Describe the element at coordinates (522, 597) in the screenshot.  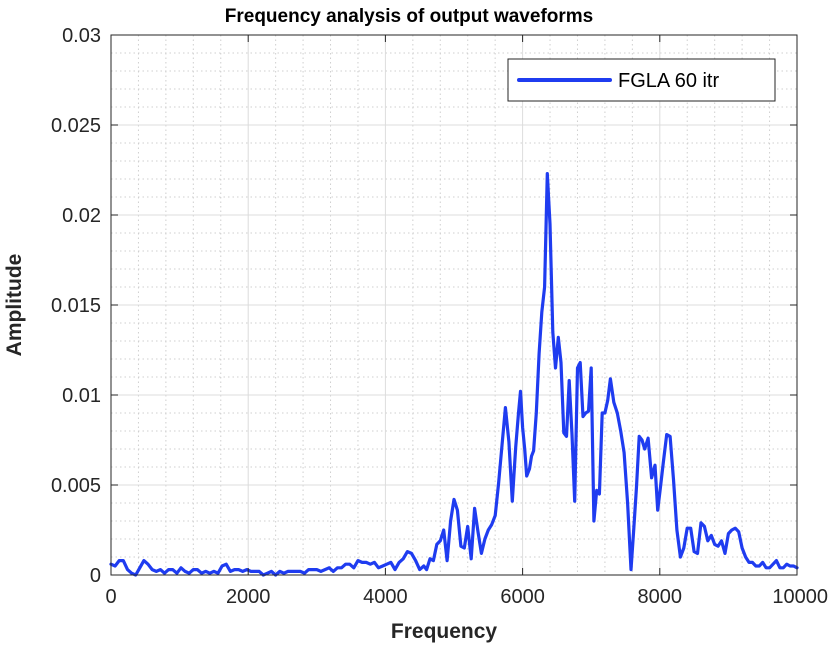
I see `x-tick-label: 6000` at that location.